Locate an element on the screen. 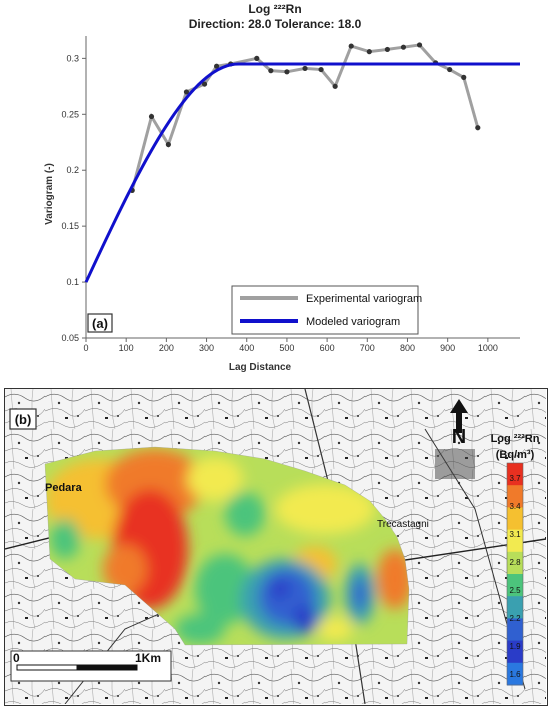  x-tick-label: 1000 is located at coordinates (488, 348).